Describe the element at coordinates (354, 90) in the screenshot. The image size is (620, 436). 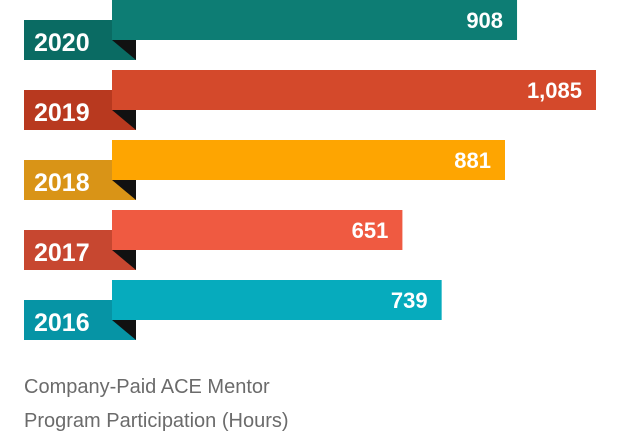
I see `bar-2019` at that location.